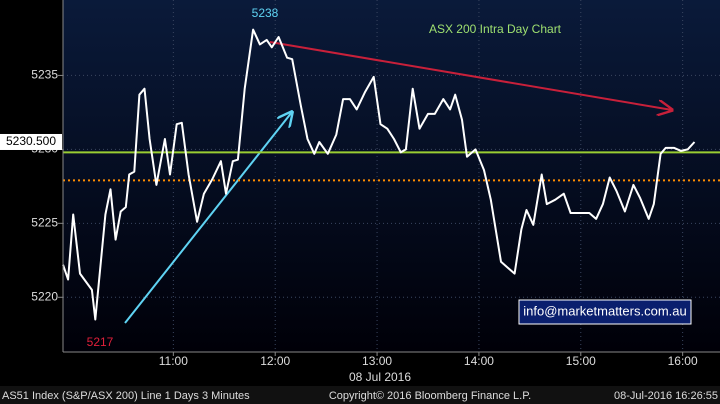  I want to click on footer-center: Copyright© 2016 Bloomberg Finance L.P., so click(430, 396).